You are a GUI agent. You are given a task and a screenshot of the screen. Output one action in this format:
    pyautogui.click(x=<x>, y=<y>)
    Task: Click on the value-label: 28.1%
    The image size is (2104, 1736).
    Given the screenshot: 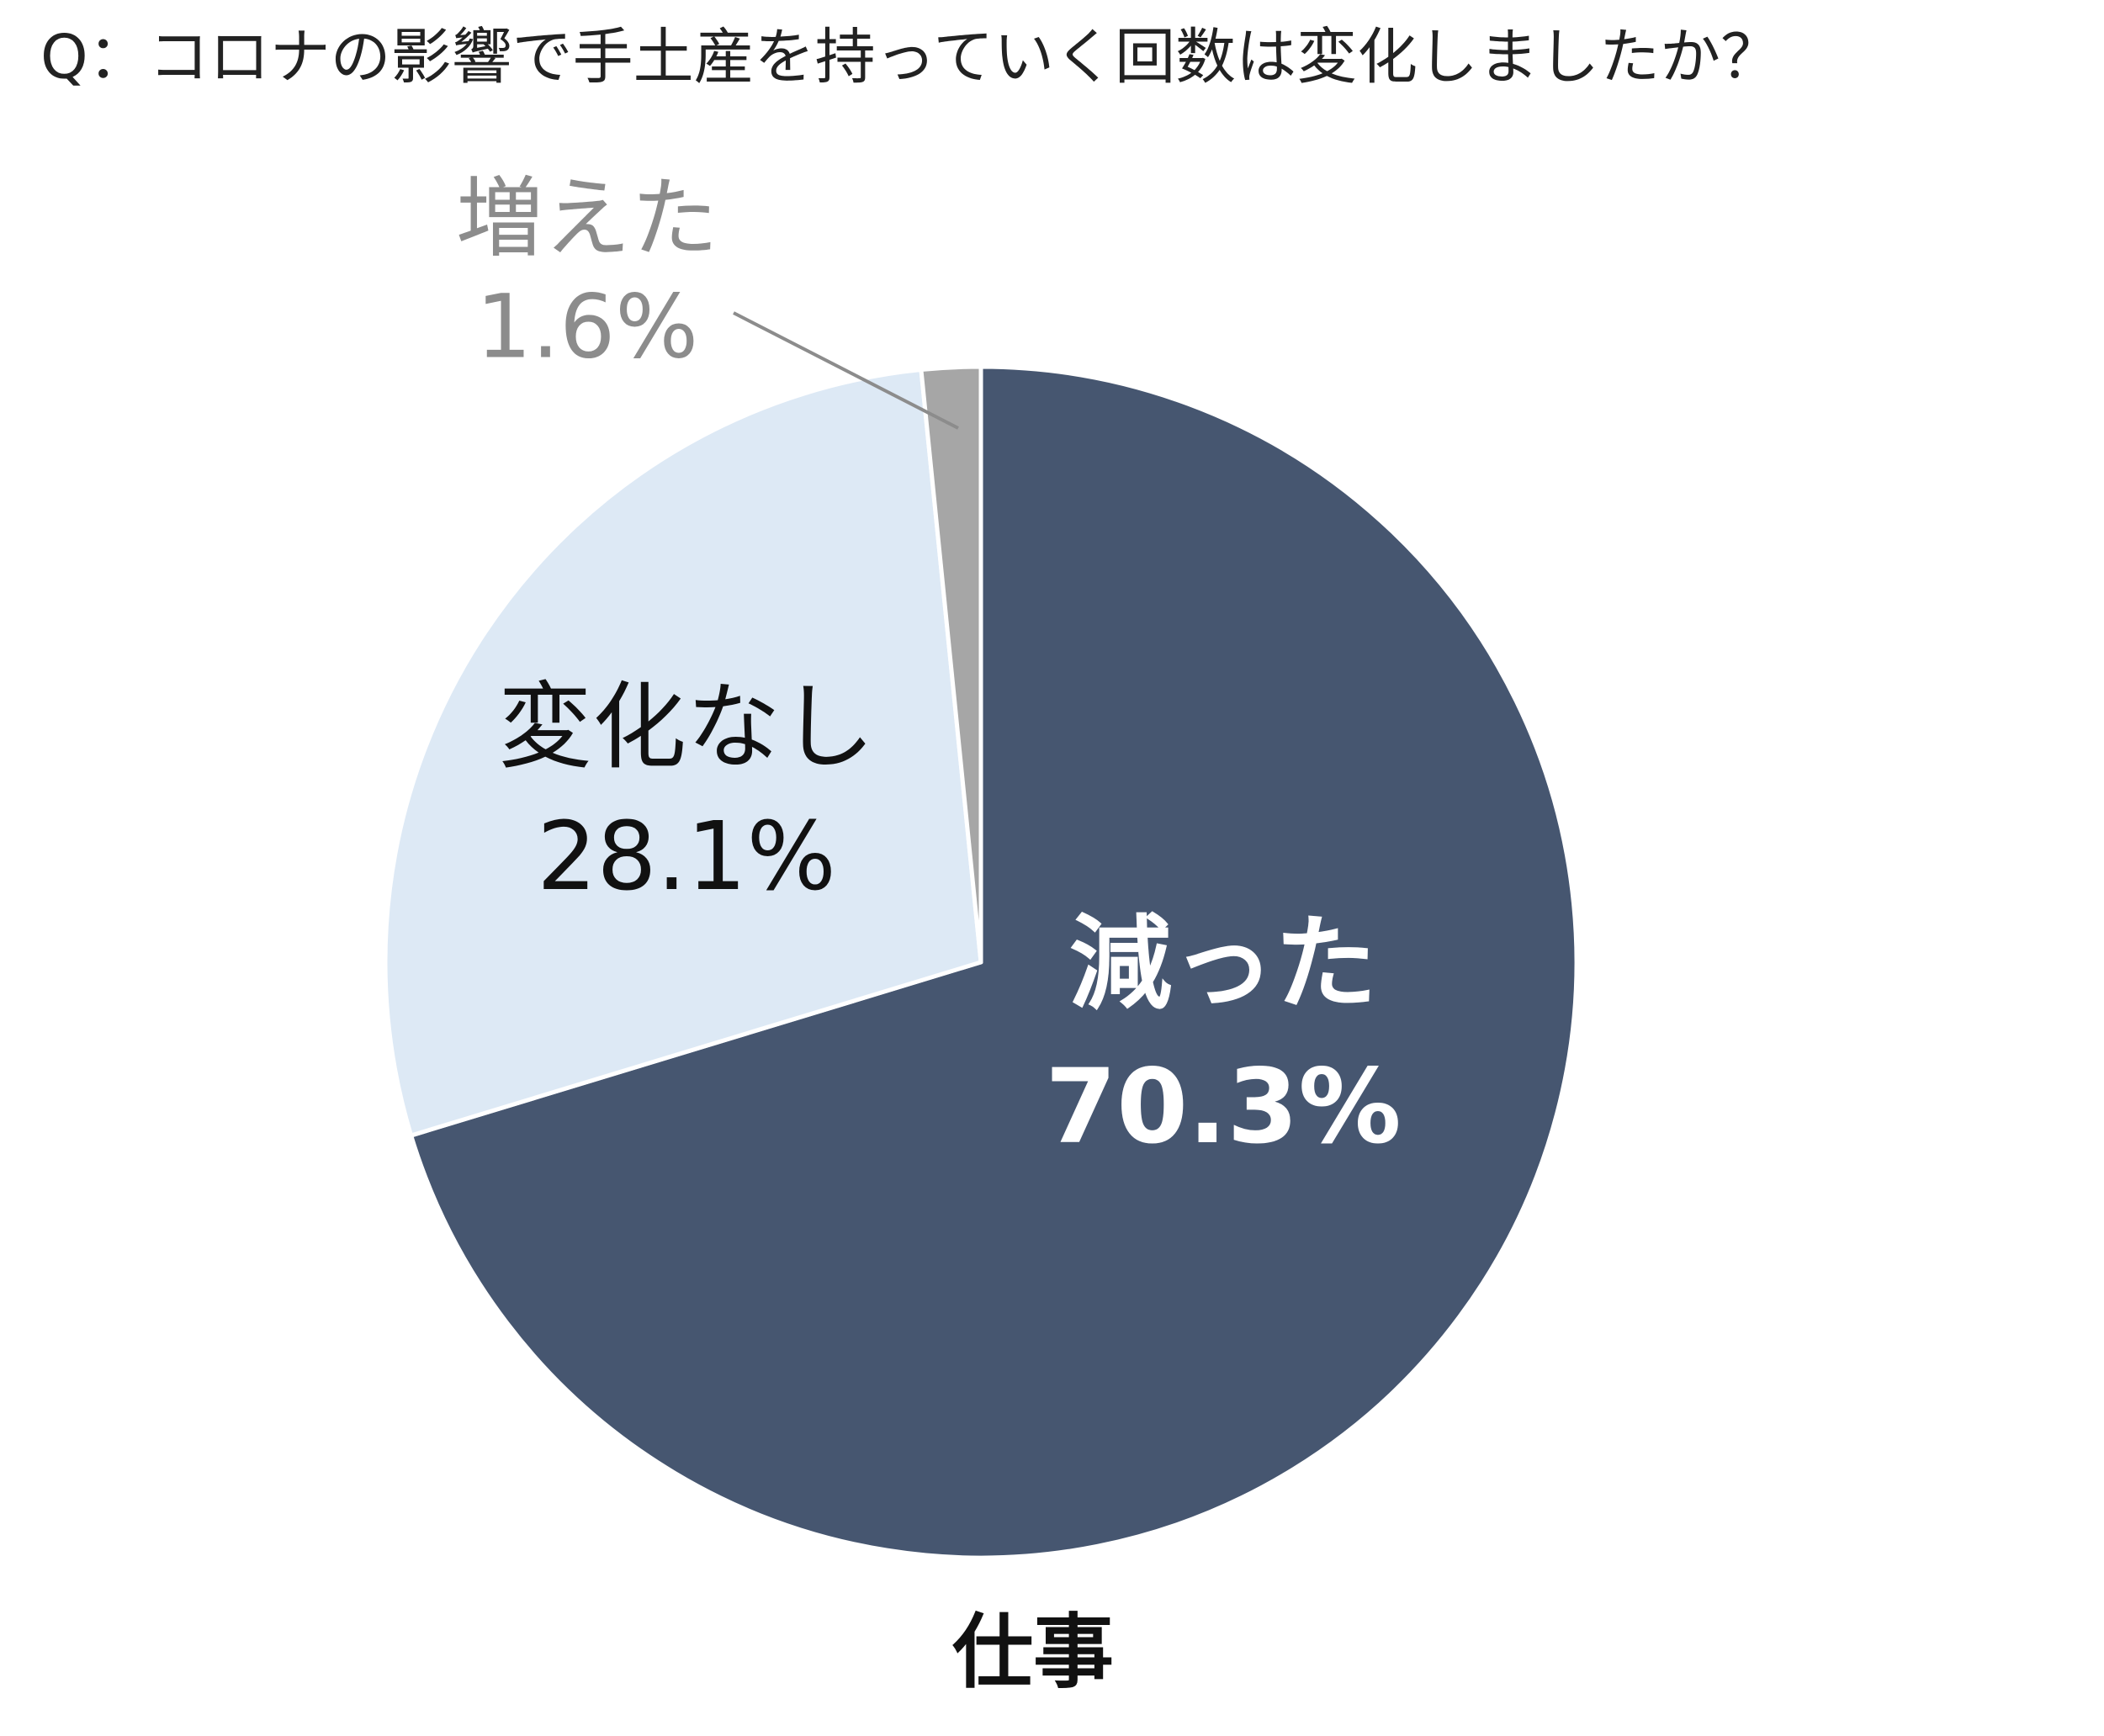 What is the action you would take?
    pyautogui.click(x=686, y=857)
    